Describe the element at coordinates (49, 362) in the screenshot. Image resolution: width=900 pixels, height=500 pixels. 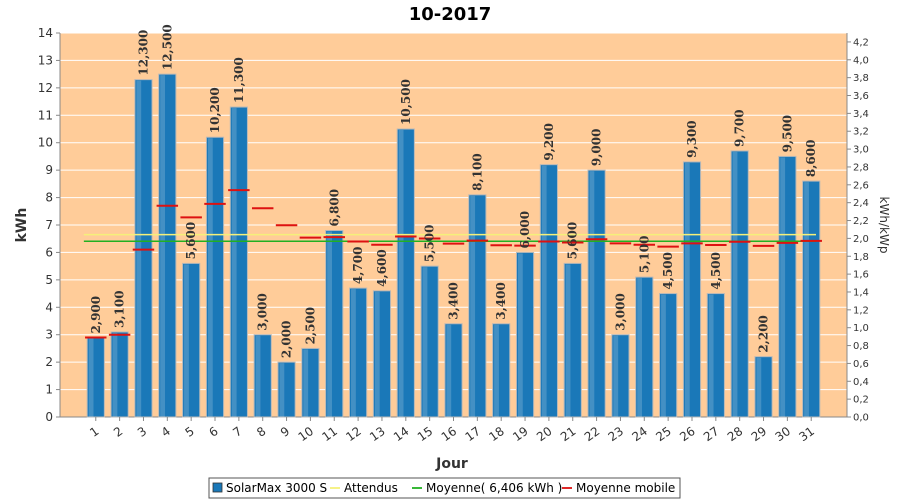
I see `y-tick-label: 2` at that location.